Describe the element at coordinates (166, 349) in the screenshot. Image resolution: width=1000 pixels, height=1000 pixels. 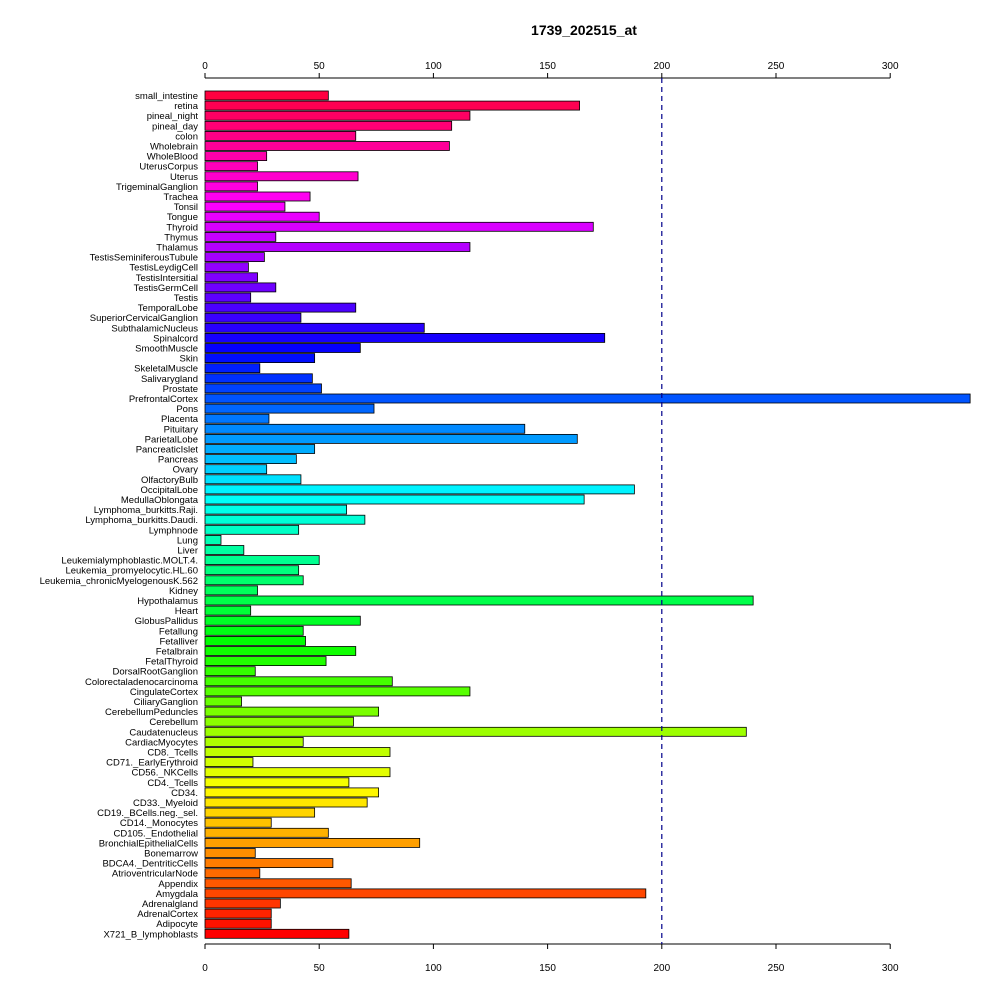
I see `category-label: SmoothMuscle` at that location.